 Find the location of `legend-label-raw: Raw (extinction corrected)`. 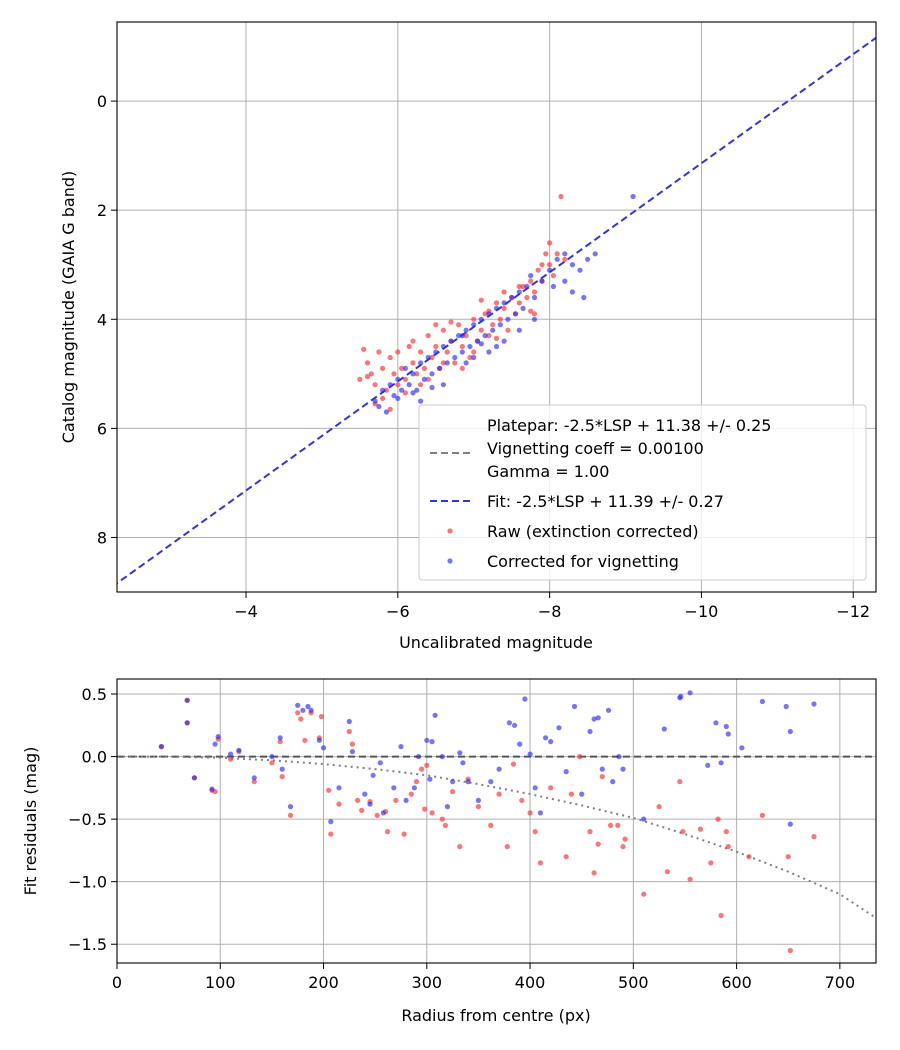

legend-label-raw: Raw (extinction corrected) is located at coordinates (593, 531).